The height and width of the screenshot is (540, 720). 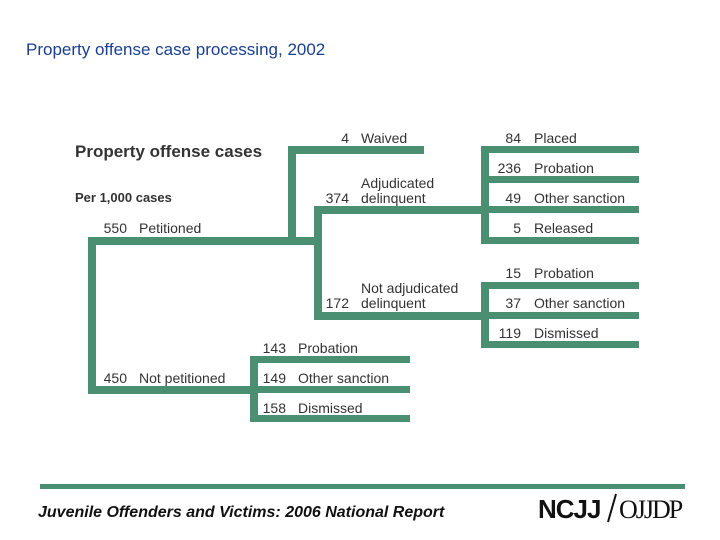 I want to click on waived-branch-bar, so click(x=292, y=195).